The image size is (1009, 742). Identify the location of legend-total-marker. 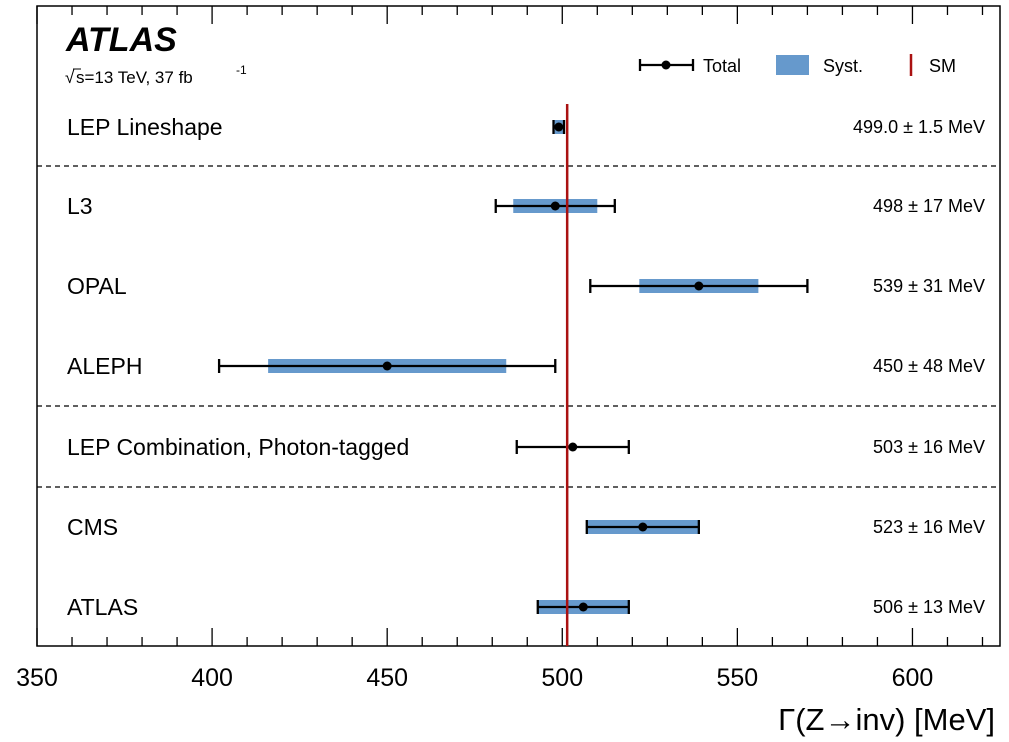
(666, 65).